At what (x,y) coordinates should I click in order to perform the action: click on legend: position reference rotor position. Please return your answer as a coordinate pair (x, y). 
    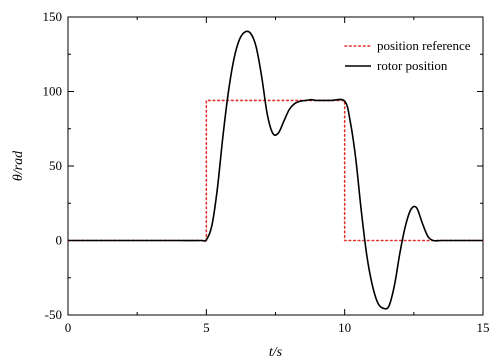
    Looking at the image, I should click on (407, 55).